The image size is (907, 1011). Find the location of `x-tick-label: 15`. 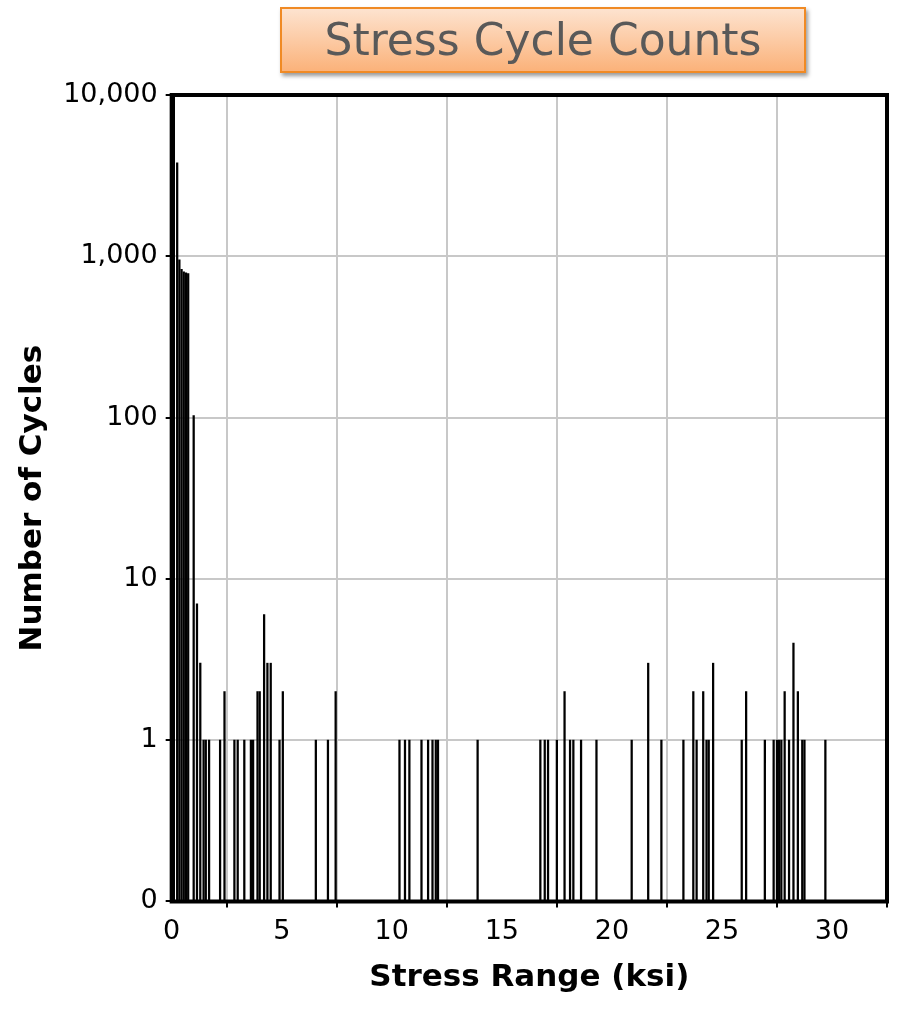

x-tick-label: 15 is located at coordinates (501, 929).